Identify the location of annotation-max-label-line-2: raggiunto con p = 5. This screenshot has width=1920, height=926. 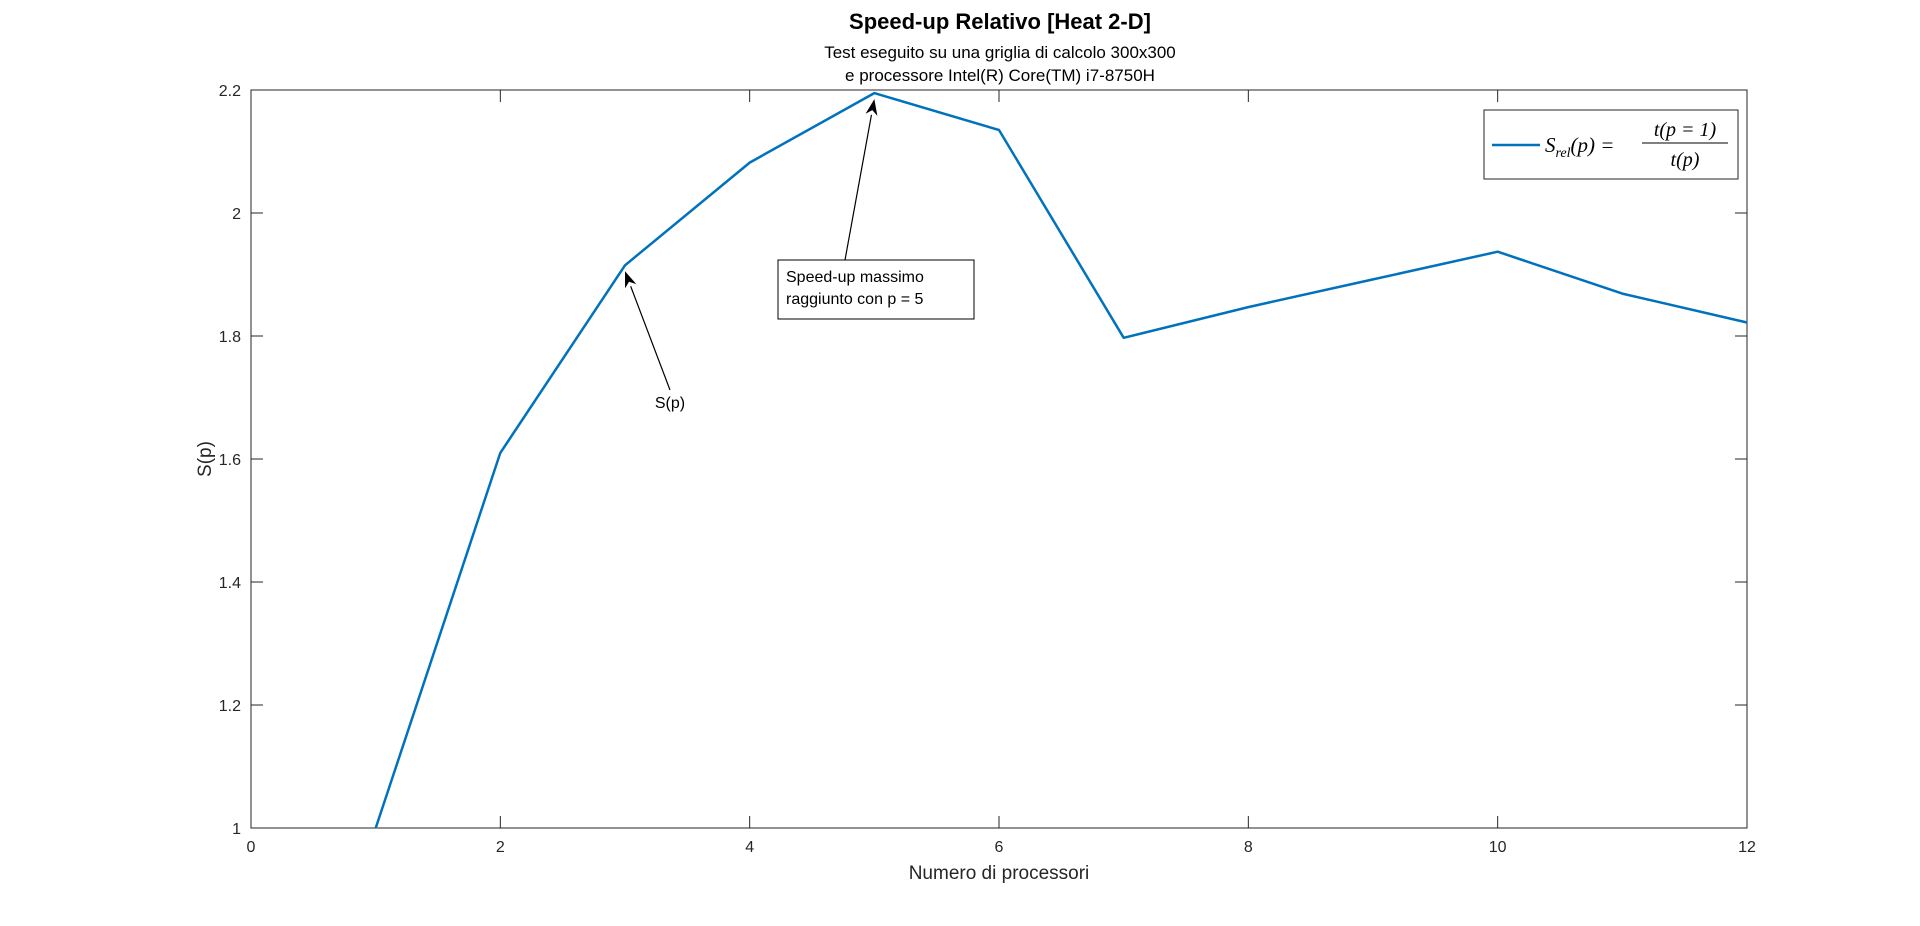
(855, 299).